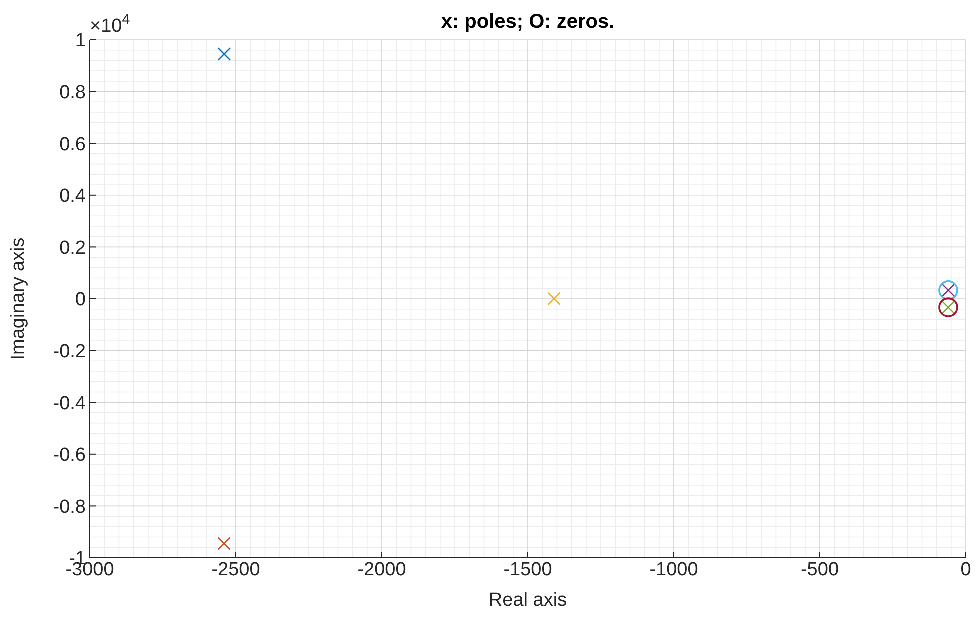 The width and height of the screenshot is (976, 618). Describe the element at coordinates (110, 24) in the screenshot. I see `text: ×10$^{4}$` at that location.